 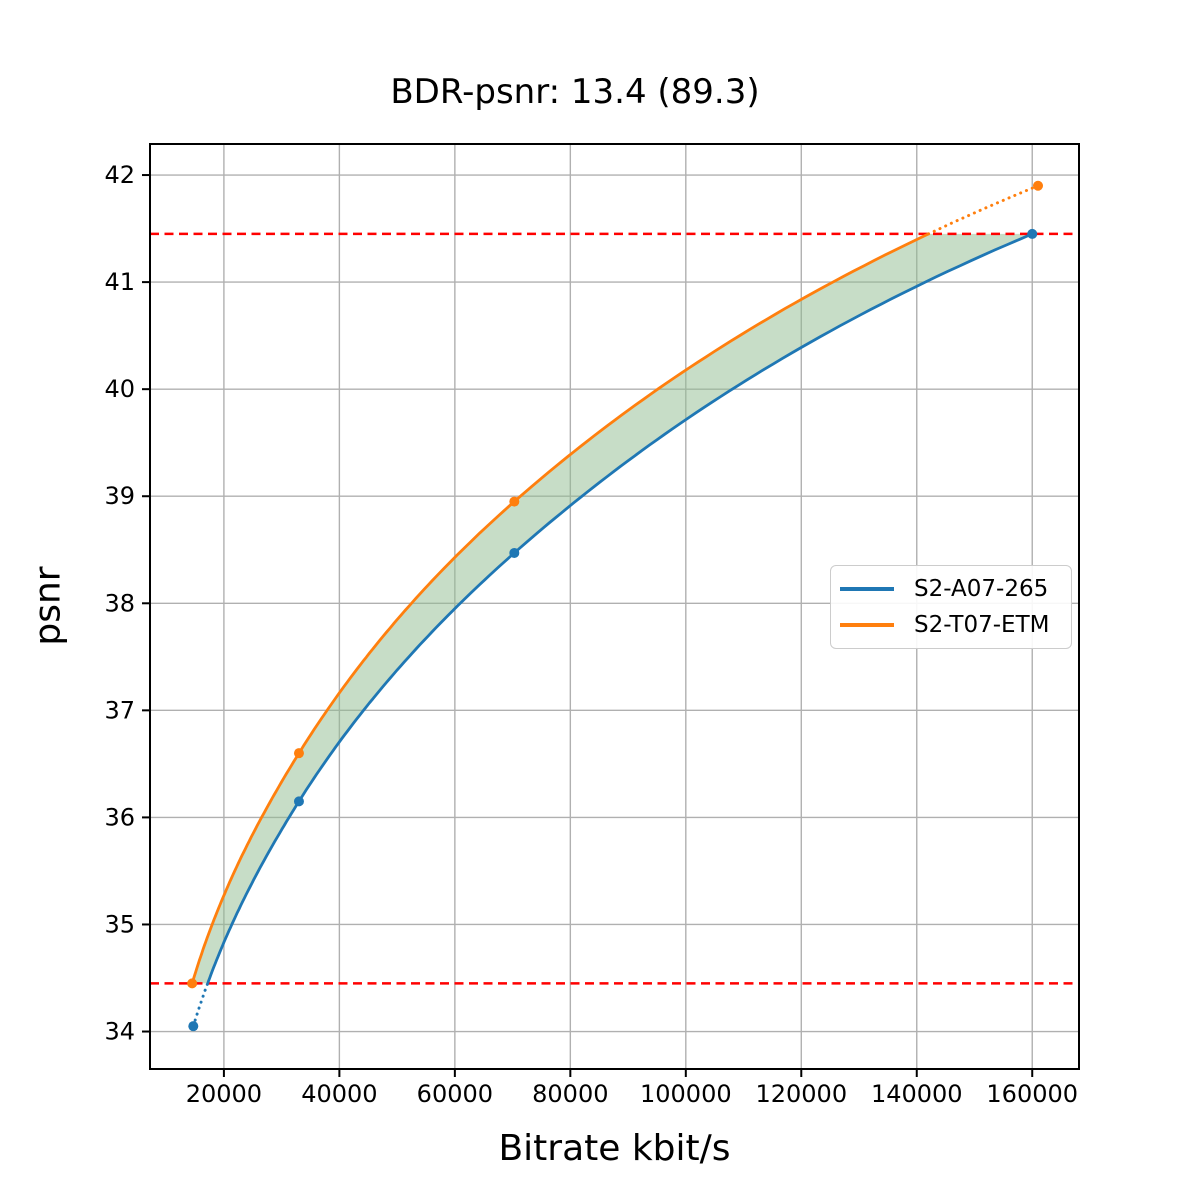 I want to click on y-tick-label: 39, so click(x=119, y=496).